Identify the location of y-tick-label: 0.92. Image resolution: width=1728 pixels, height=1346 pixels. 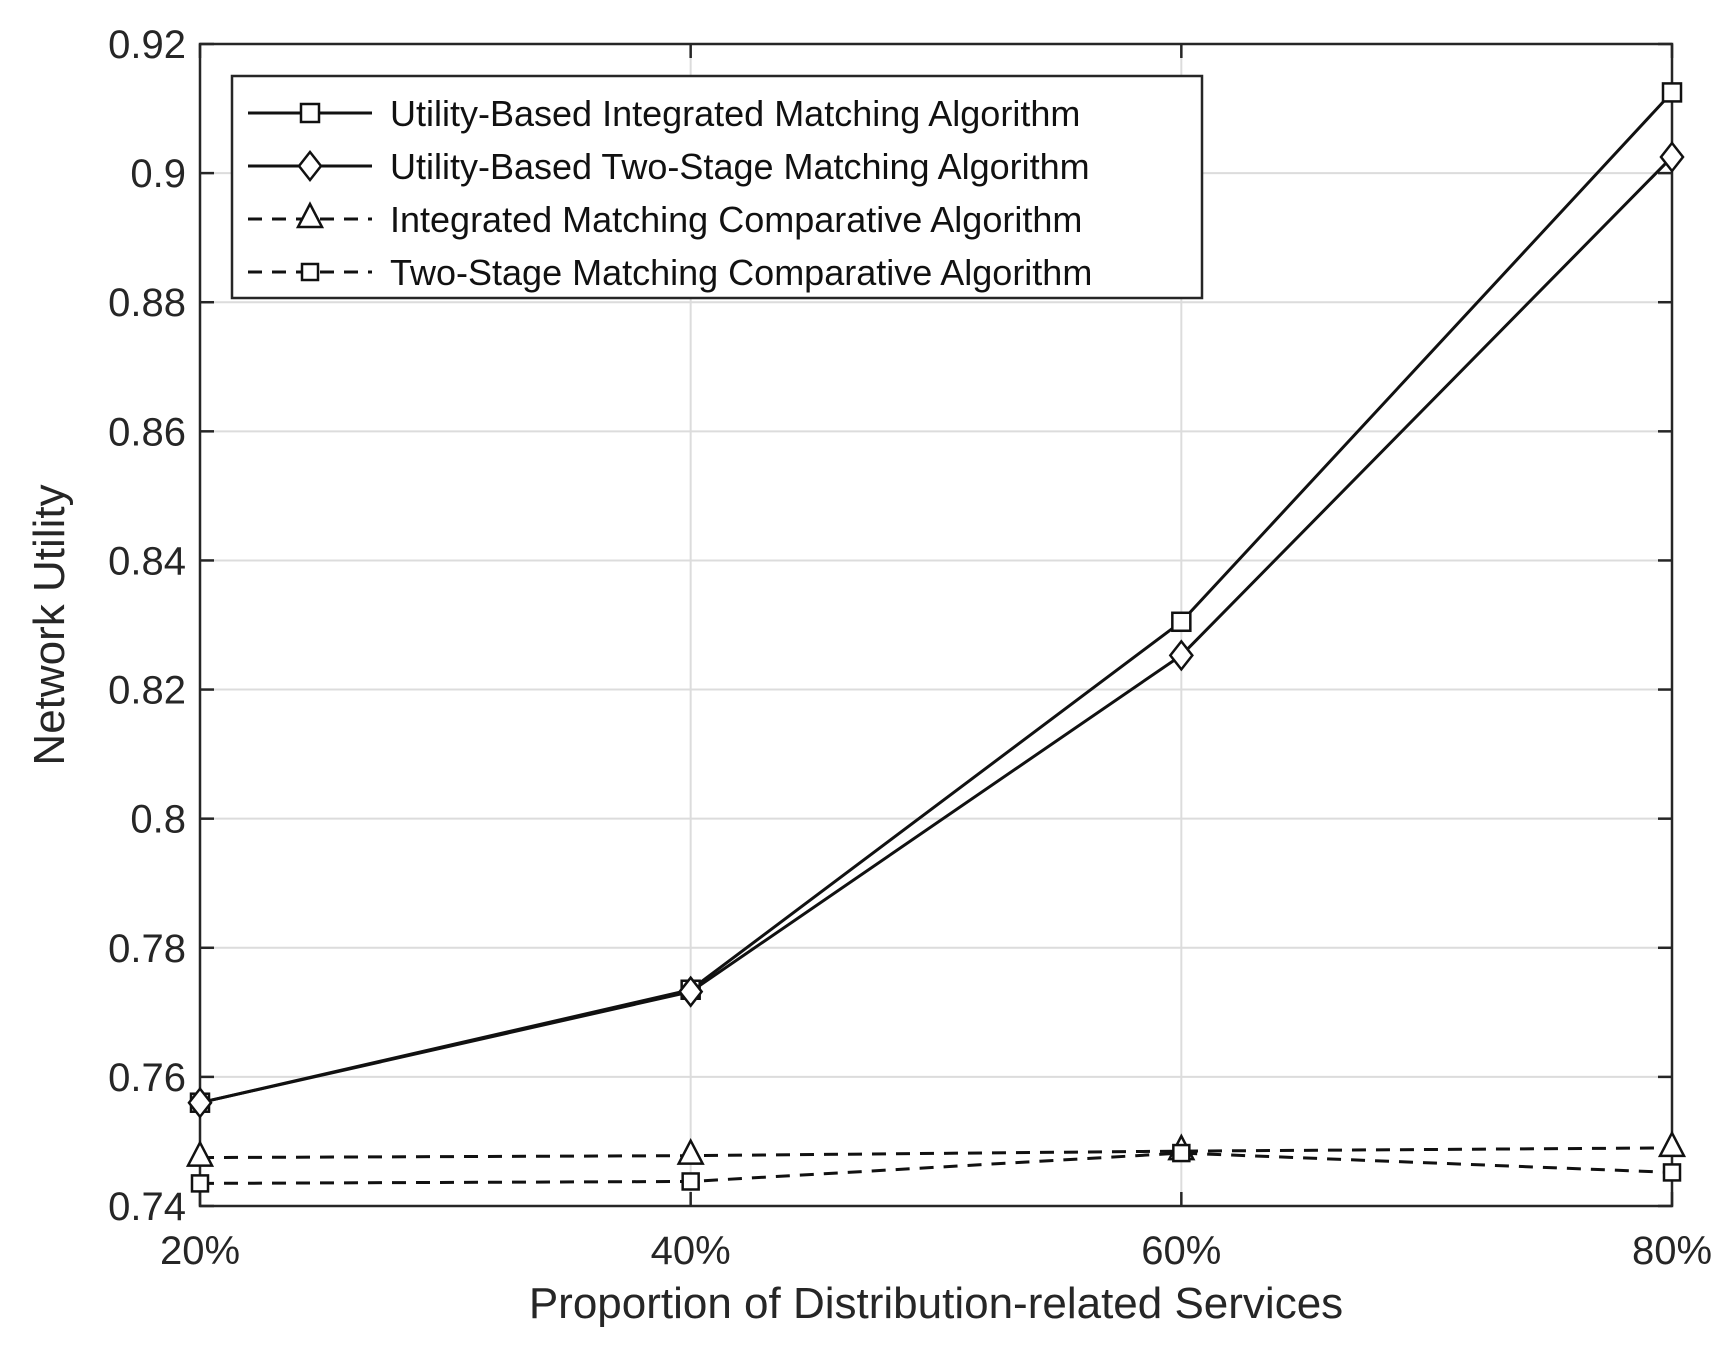
(147, 45).